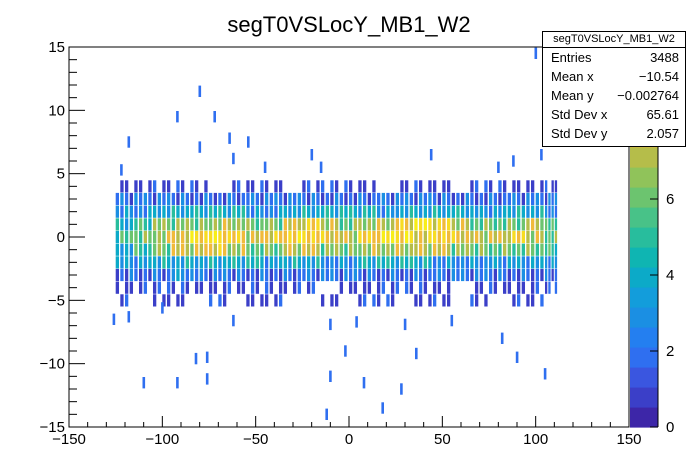 The height and width of the screenshot is (476, 698). What do you see at coordinates (614, 40) in the screenshot?
I see `stats-box-title: segT0VSLocY_MB1_W2` at bounding box center [614, 40].